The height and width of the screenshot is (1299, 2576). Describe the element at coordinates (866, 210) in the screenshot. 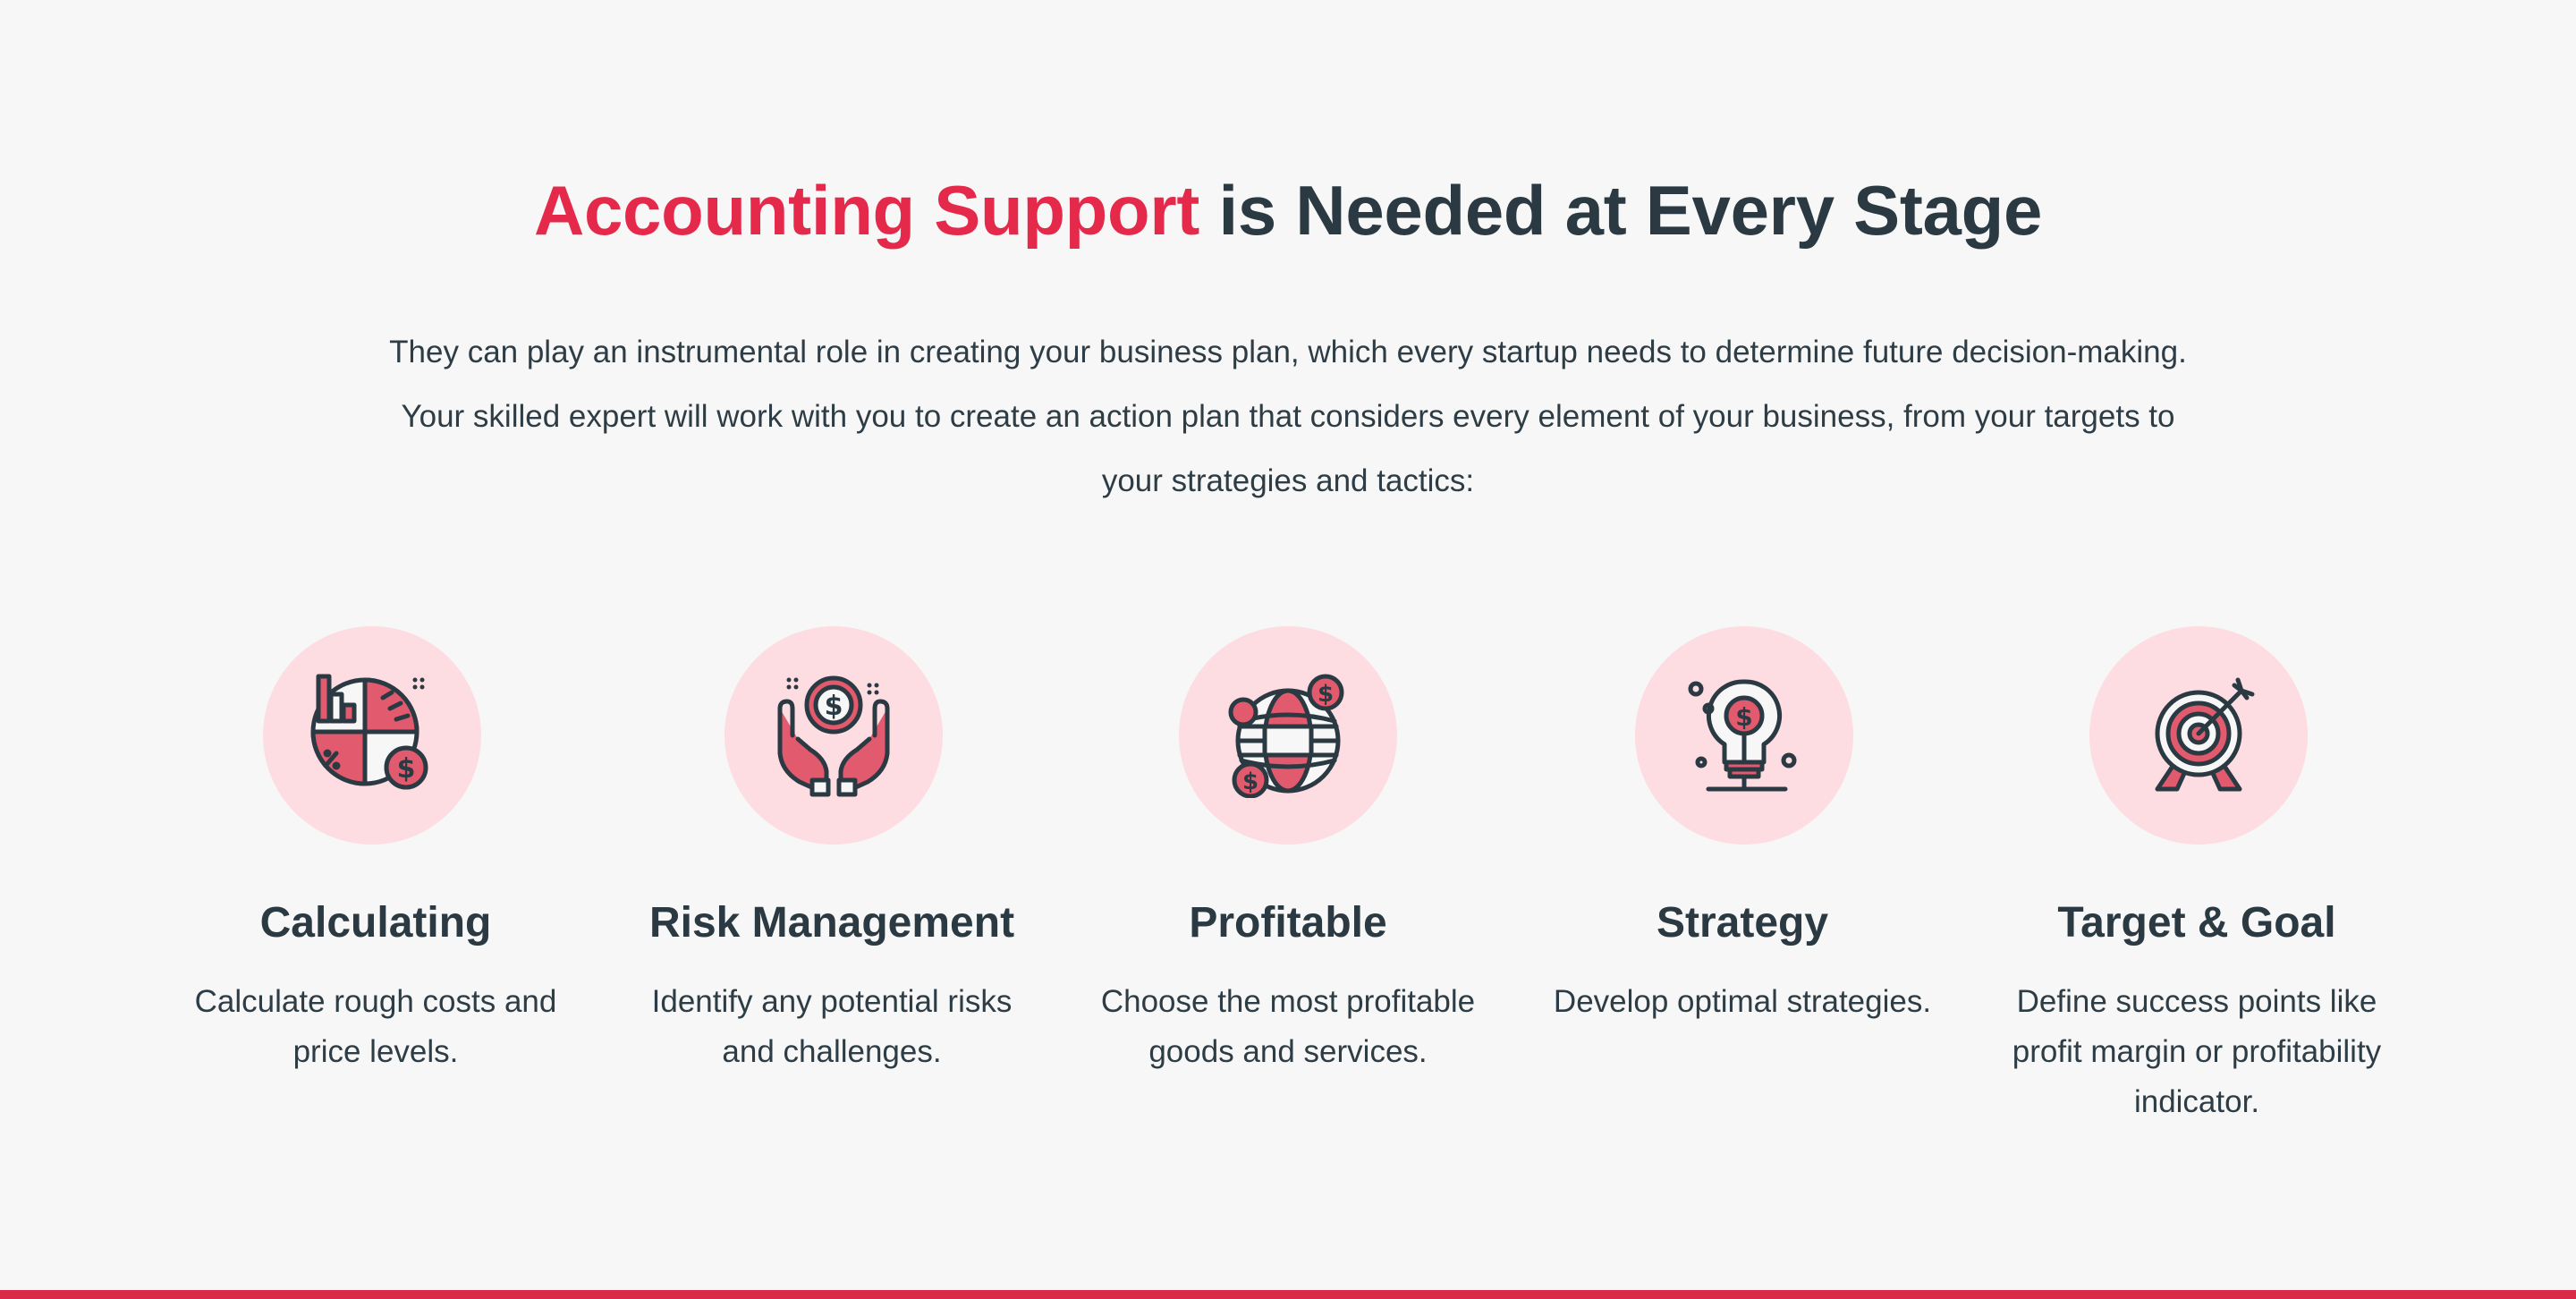

I see `headline-accent: Accounting Support` at that location.